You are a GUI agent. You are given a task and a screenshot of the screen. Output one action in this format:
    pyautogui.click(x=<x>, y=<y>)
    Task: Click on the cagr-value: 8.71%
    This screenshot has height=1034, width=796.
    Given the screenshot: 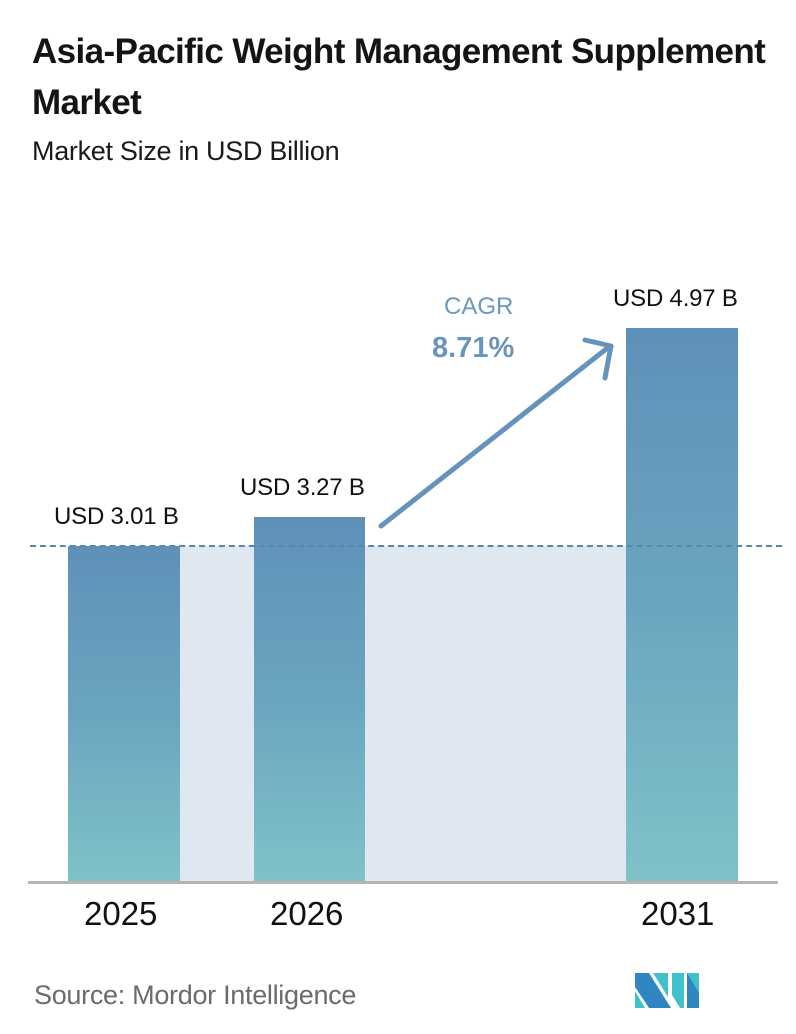 What is the action you would take?
    pyautogui.click(x=473, y=348)
    